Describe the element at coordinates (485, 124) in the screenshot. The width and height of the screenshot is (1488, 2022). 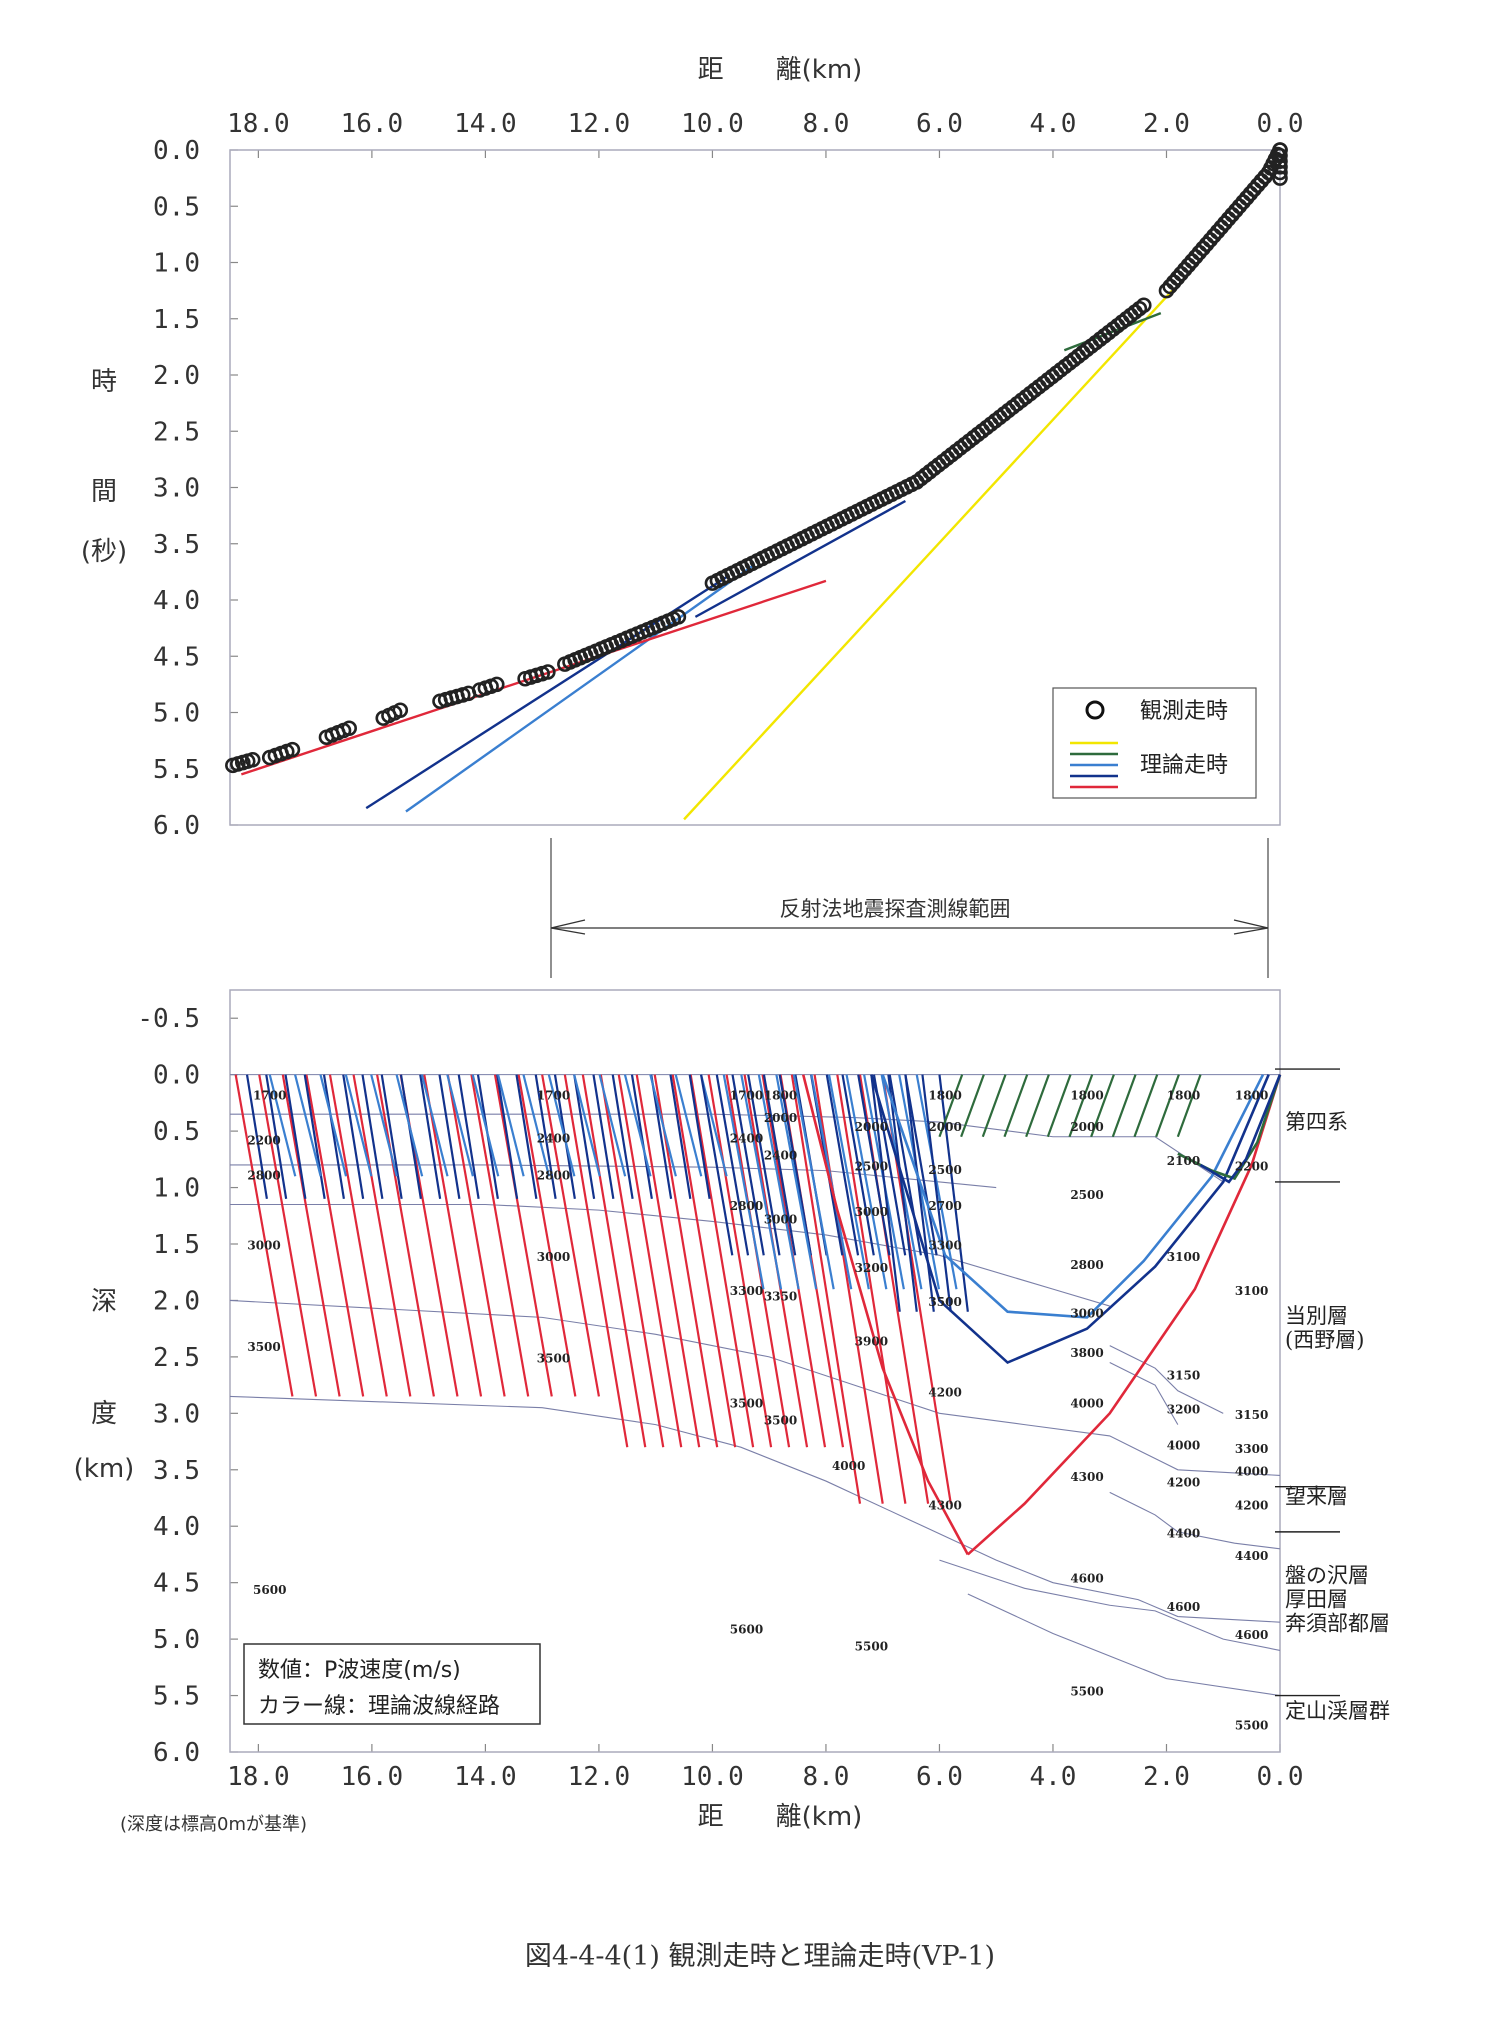
I see `top-x-tick-label: 14.0` at that location.